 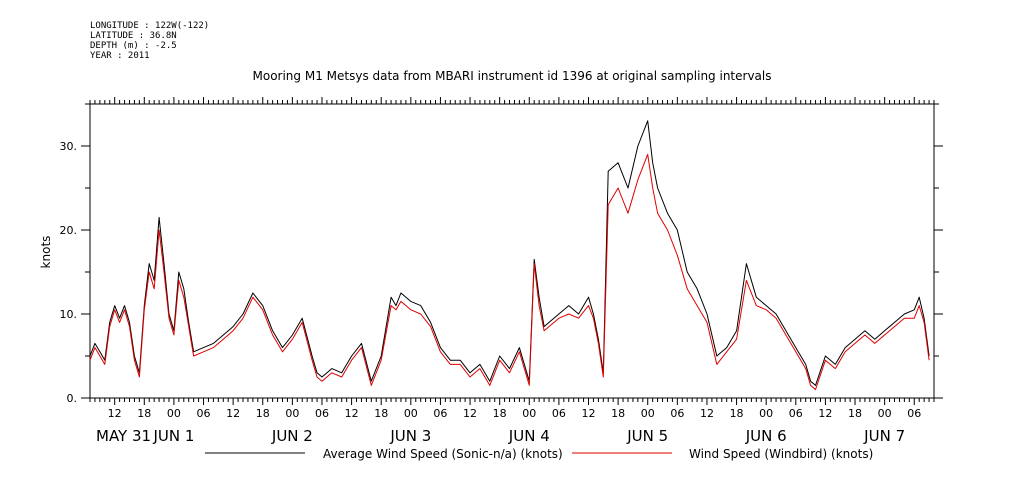 I want to click on x-day-label: JUN 4, so click(x=529, y=436).